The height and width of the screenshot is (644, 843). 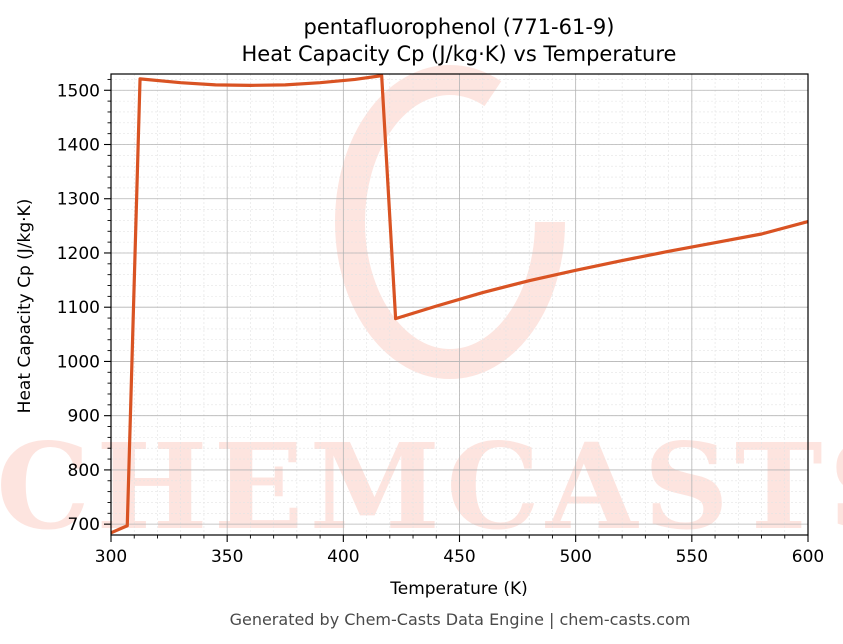 What do you see at coordinates (459, 54) in the screenshot?
I see `chart-subtitle: Heat Capacity Cp (J/kg·K) vs Temperature` at bounding box center [459, 54].